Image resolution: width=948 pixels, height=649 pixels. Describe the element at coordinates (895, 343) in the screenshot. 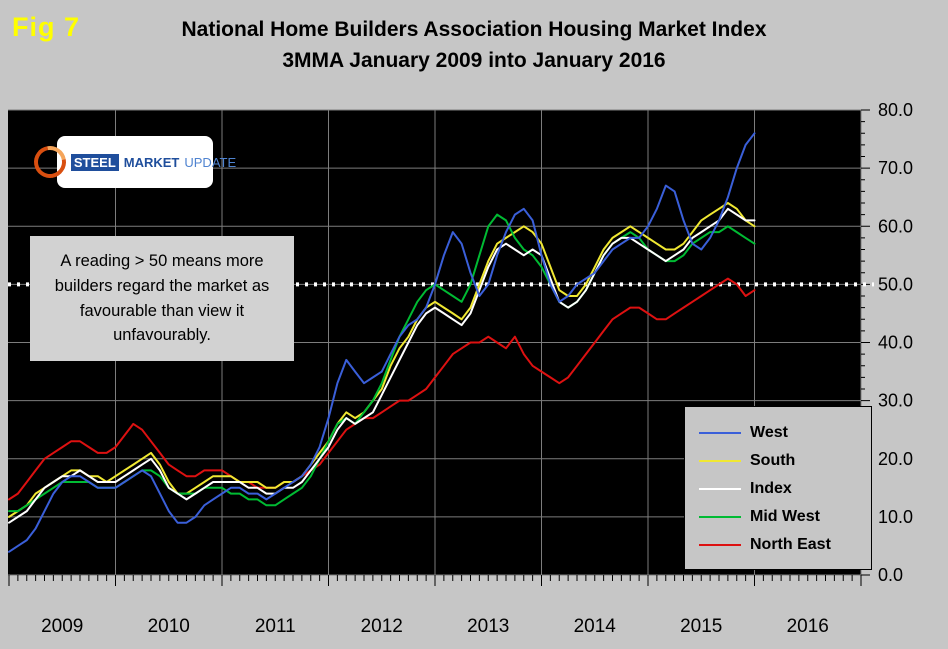

I see `y-axis-label: 40.0` at that location.